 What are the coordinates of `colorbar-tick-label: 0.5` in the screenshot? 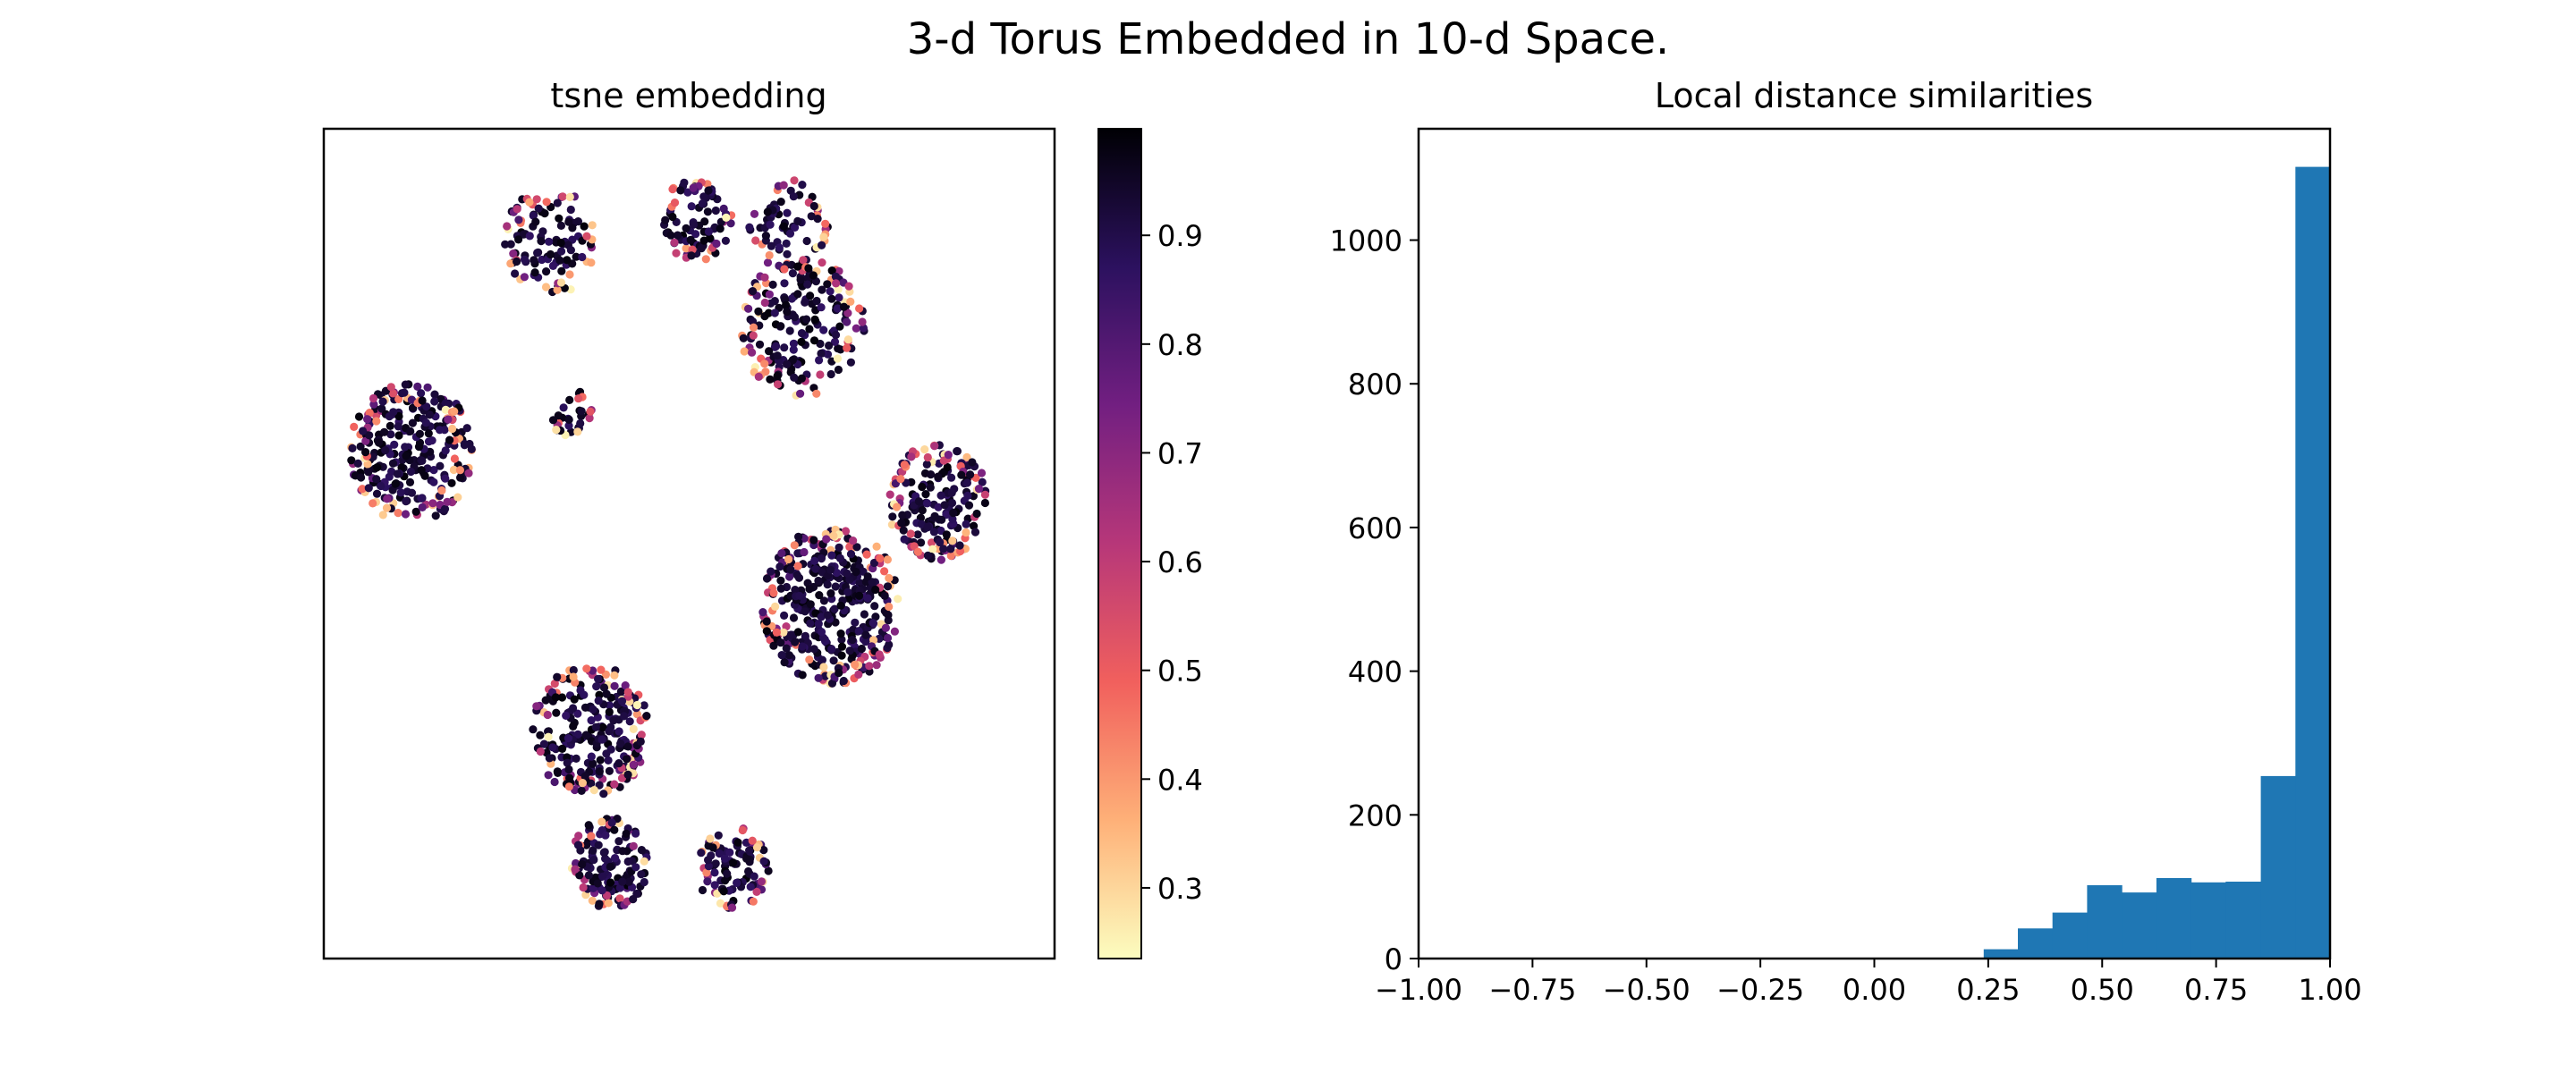 It's located at (1180, 672).